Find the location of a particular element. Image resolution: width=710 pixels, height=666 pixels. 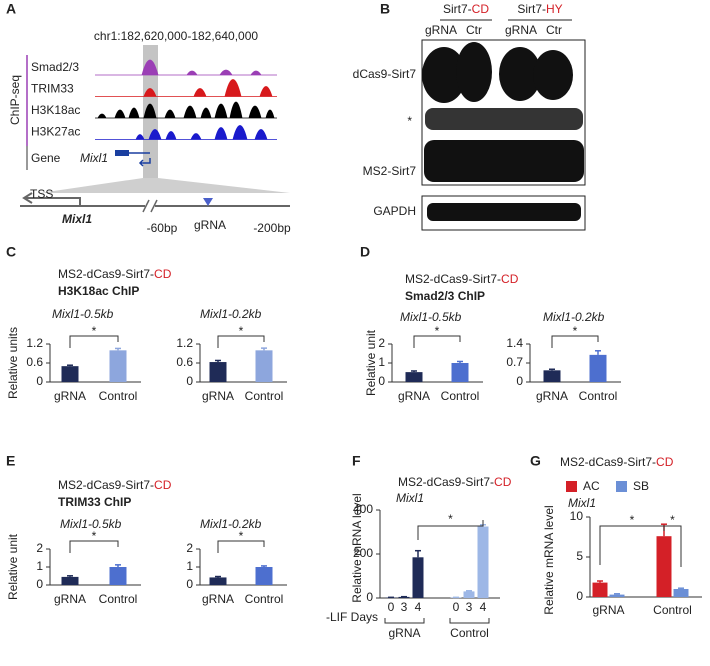

x-axis-label: -LIF Days is located at coordinates (352, 617).